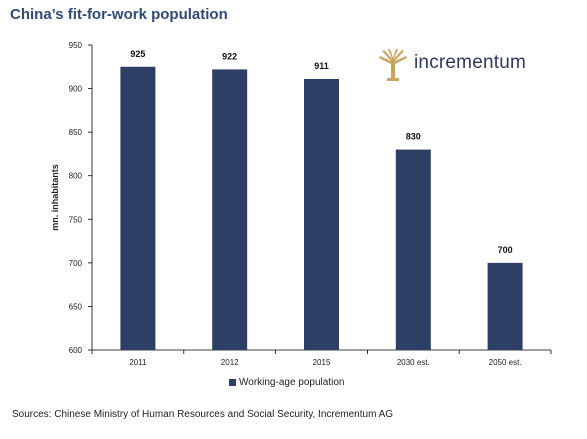  Describe the element at coordinates (137, 54) in the screenshot. I see `data-label: 925` at that location.